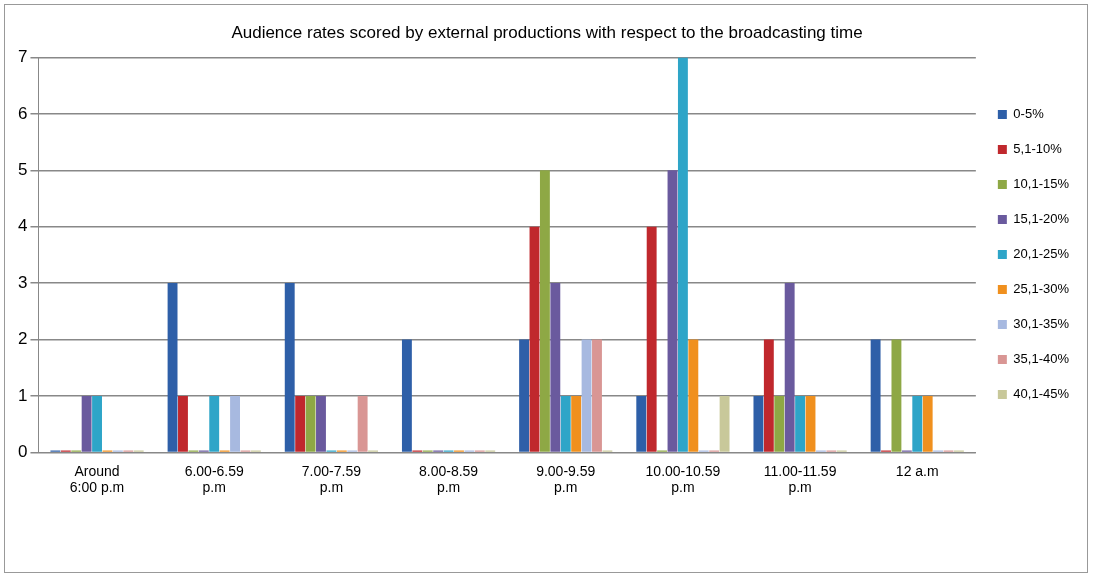  Describe the element at coordinates (1041, 254) in the screenshot. I see `legend-label: 20,1-25%` at that location.